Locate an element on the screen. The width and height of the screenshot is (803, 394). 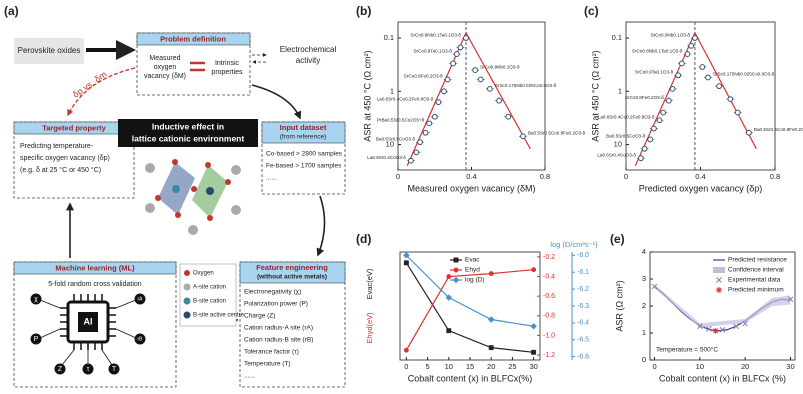
ml-title: Machine learning (ML) is located at coordinates (95, 267).